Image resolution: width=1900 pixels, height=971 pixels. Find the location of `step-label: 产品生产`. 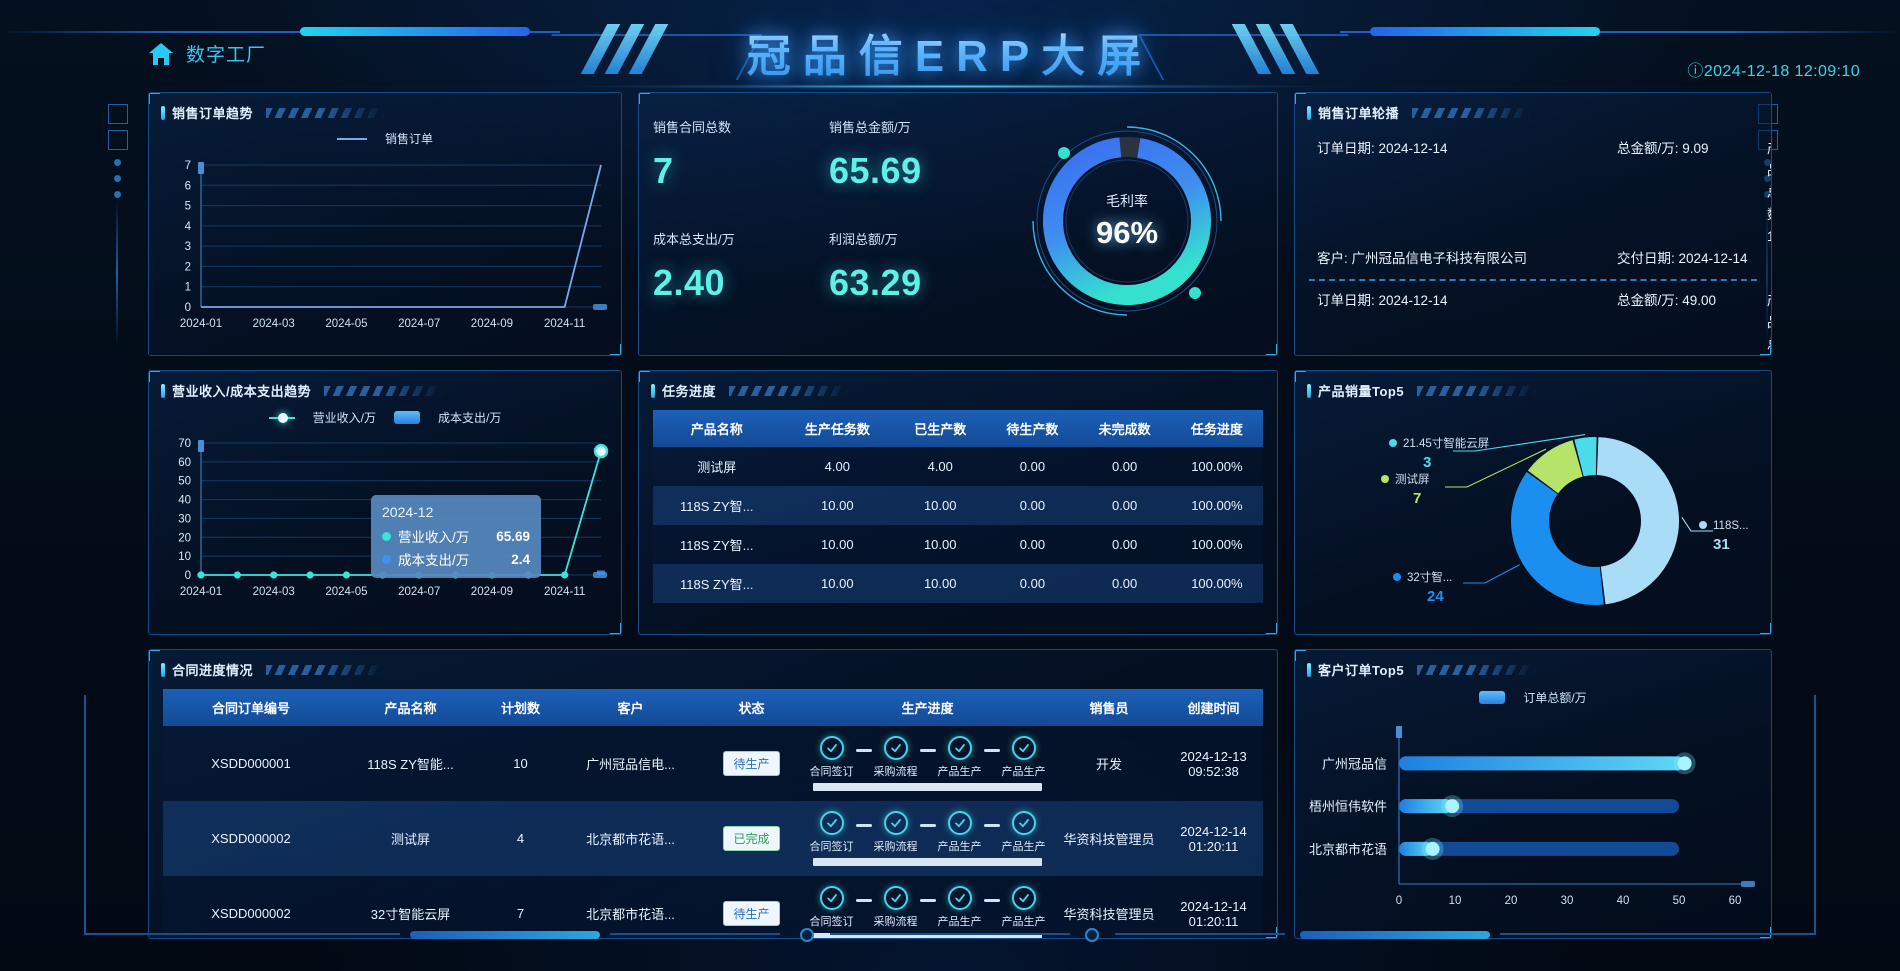

step-label: 产品生产 is located at coordinates (1023, 847).